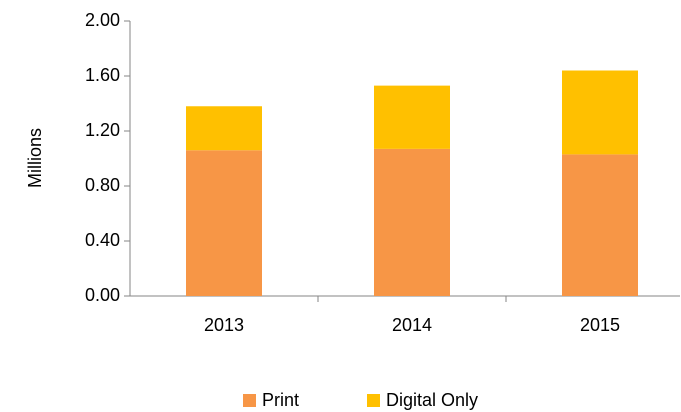 The height and width of the screenshot is (412, 681). Describe the element at coordinates (412, 325) in the screenshot. I see `x-tick-label: 2014` at that location.